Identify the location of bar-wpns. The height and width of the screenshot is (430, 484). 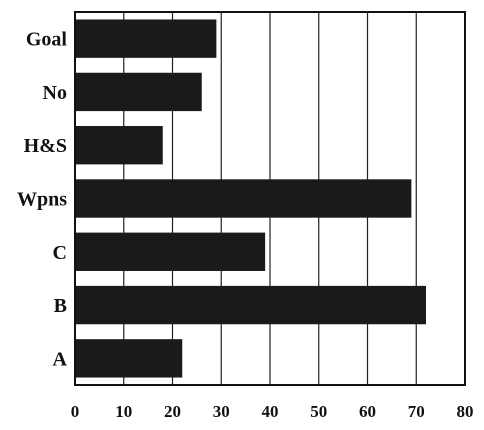
(243, 198).